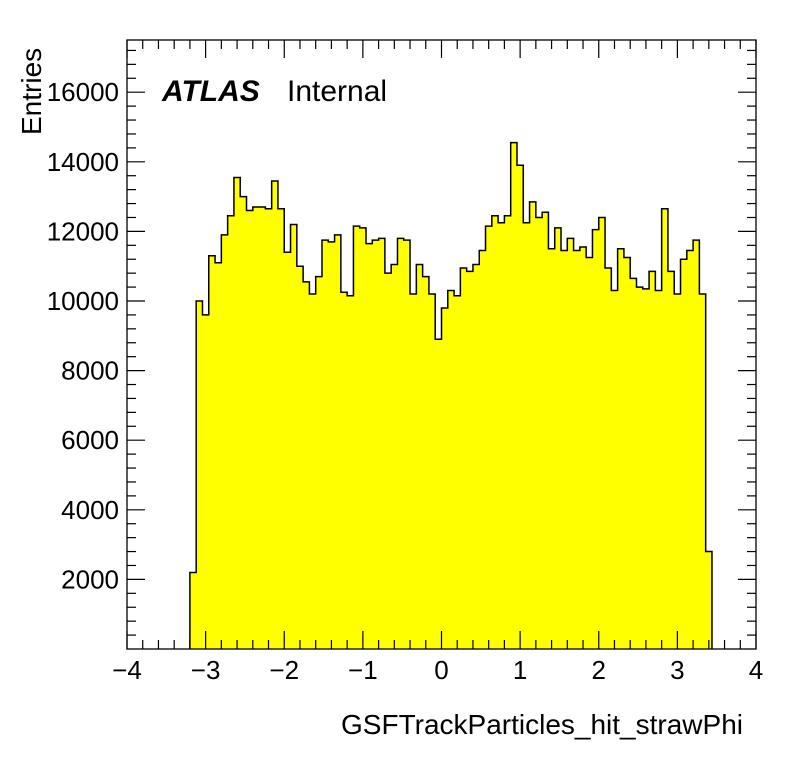 The height and width of the screenshot is (777, 796). What do you see at coordinates (337, 91) in the screenshot?
I see `atlas-internal-label: Internal` at bounding box center [337, 91].